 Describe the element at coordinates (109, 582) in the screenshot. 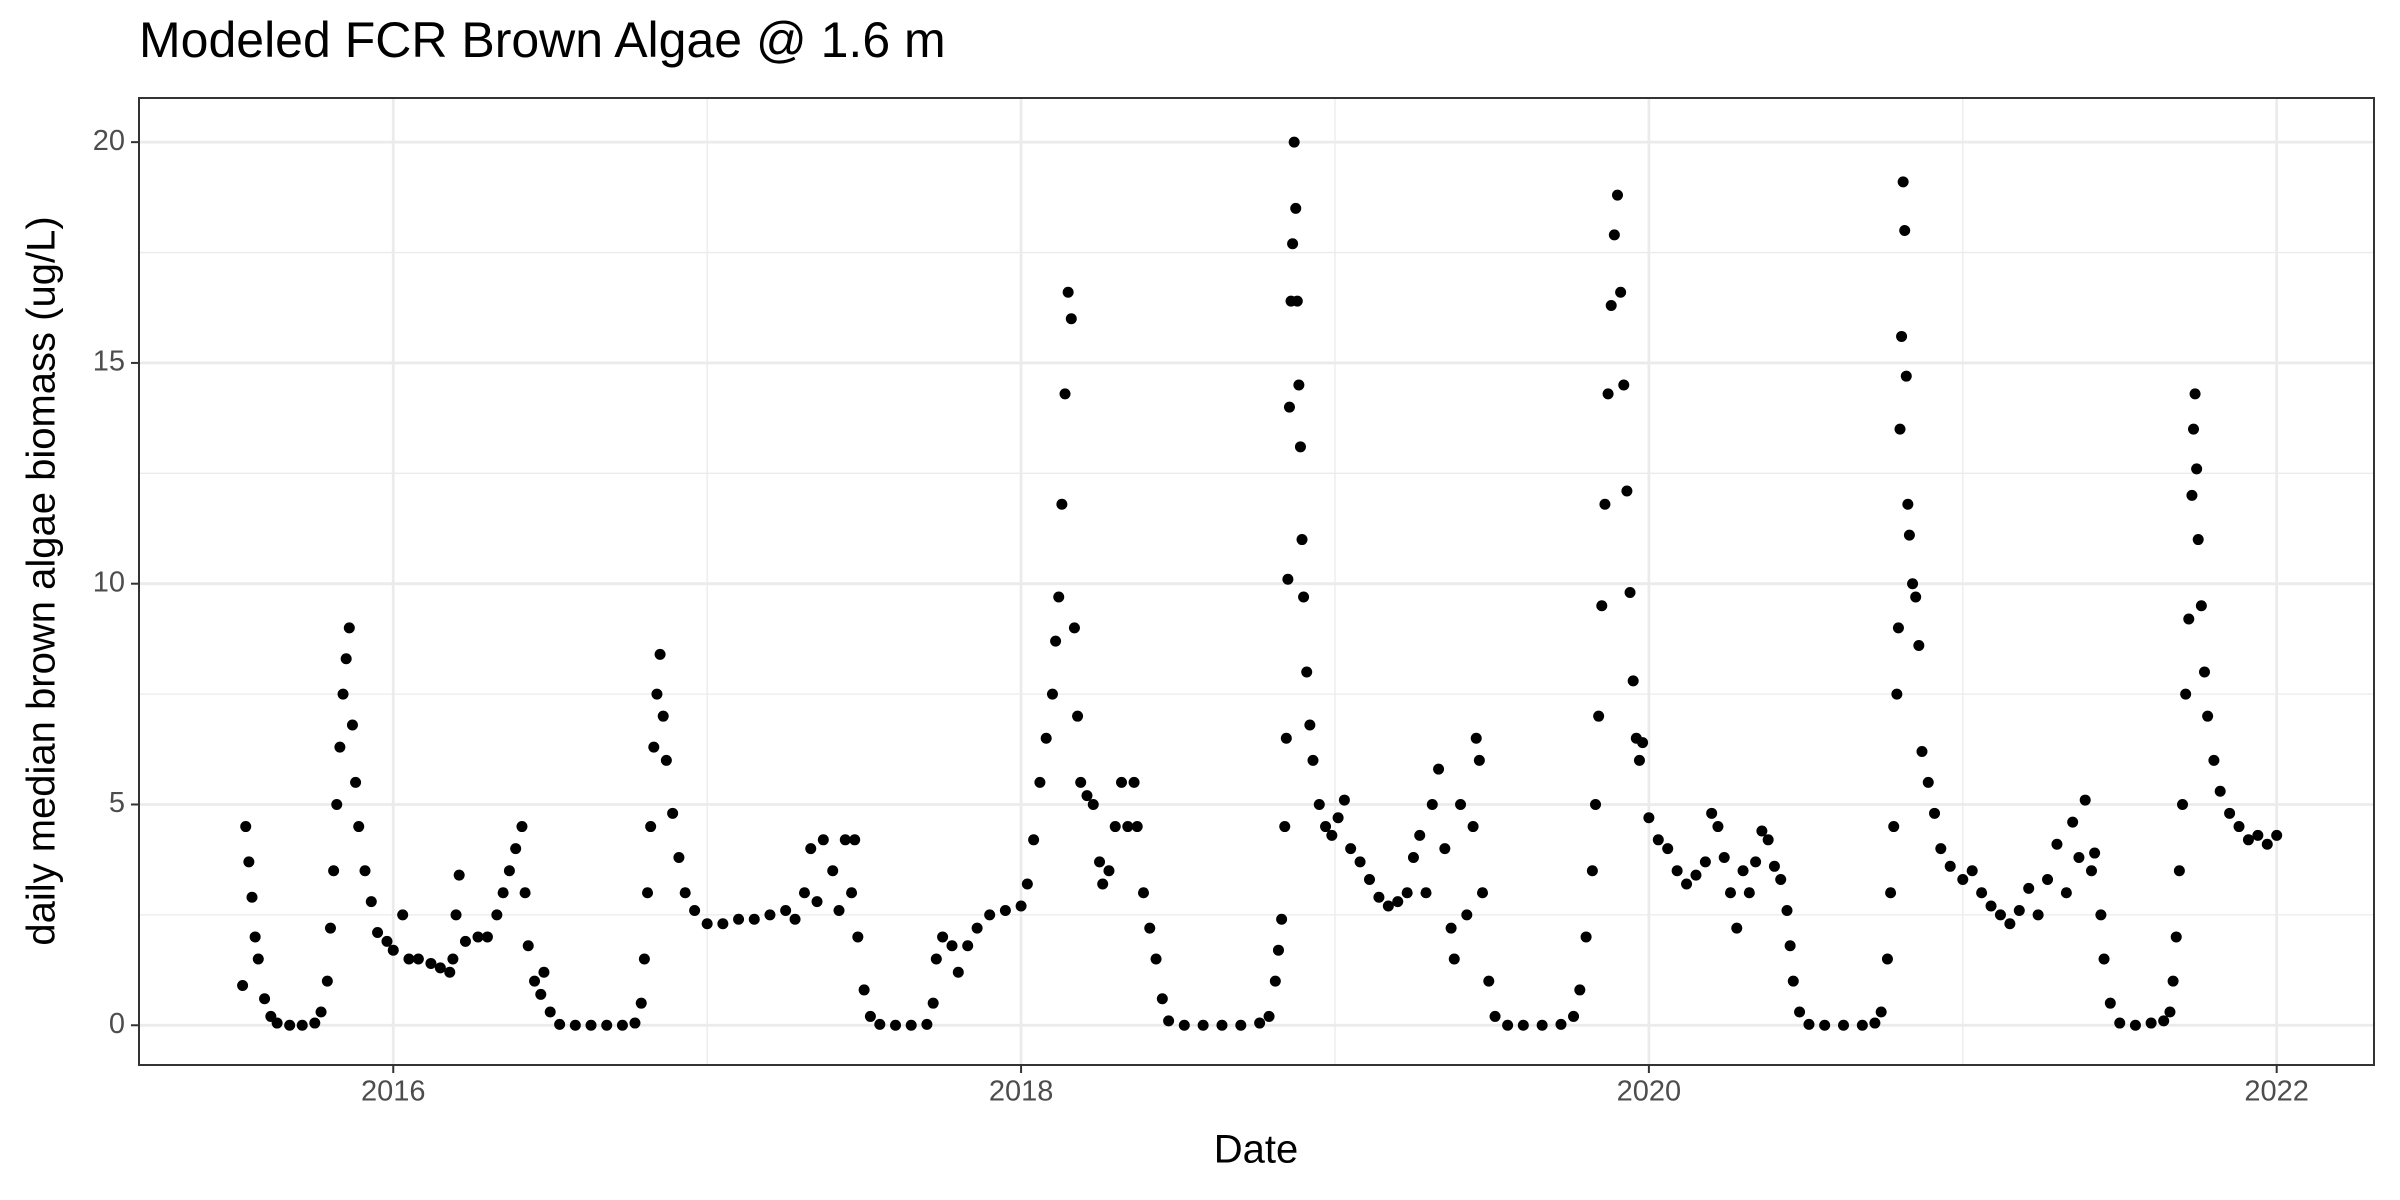

I see `y-tick-label: 10` at that location.